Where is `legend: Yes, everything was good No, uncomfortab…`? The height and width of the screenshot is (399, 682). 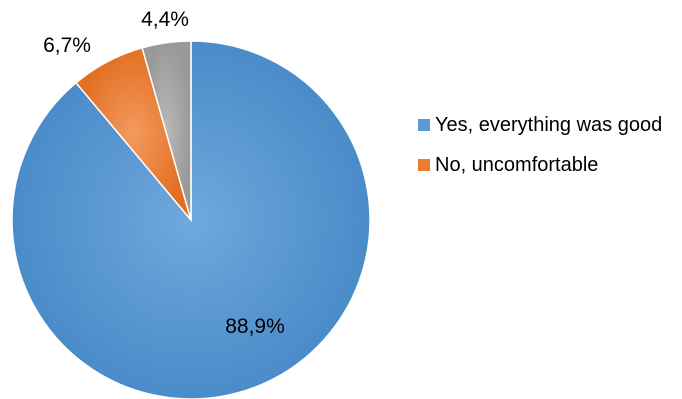 legend: Yes, everything was good No, uncomfortab… is located at coordinates (549, 150).